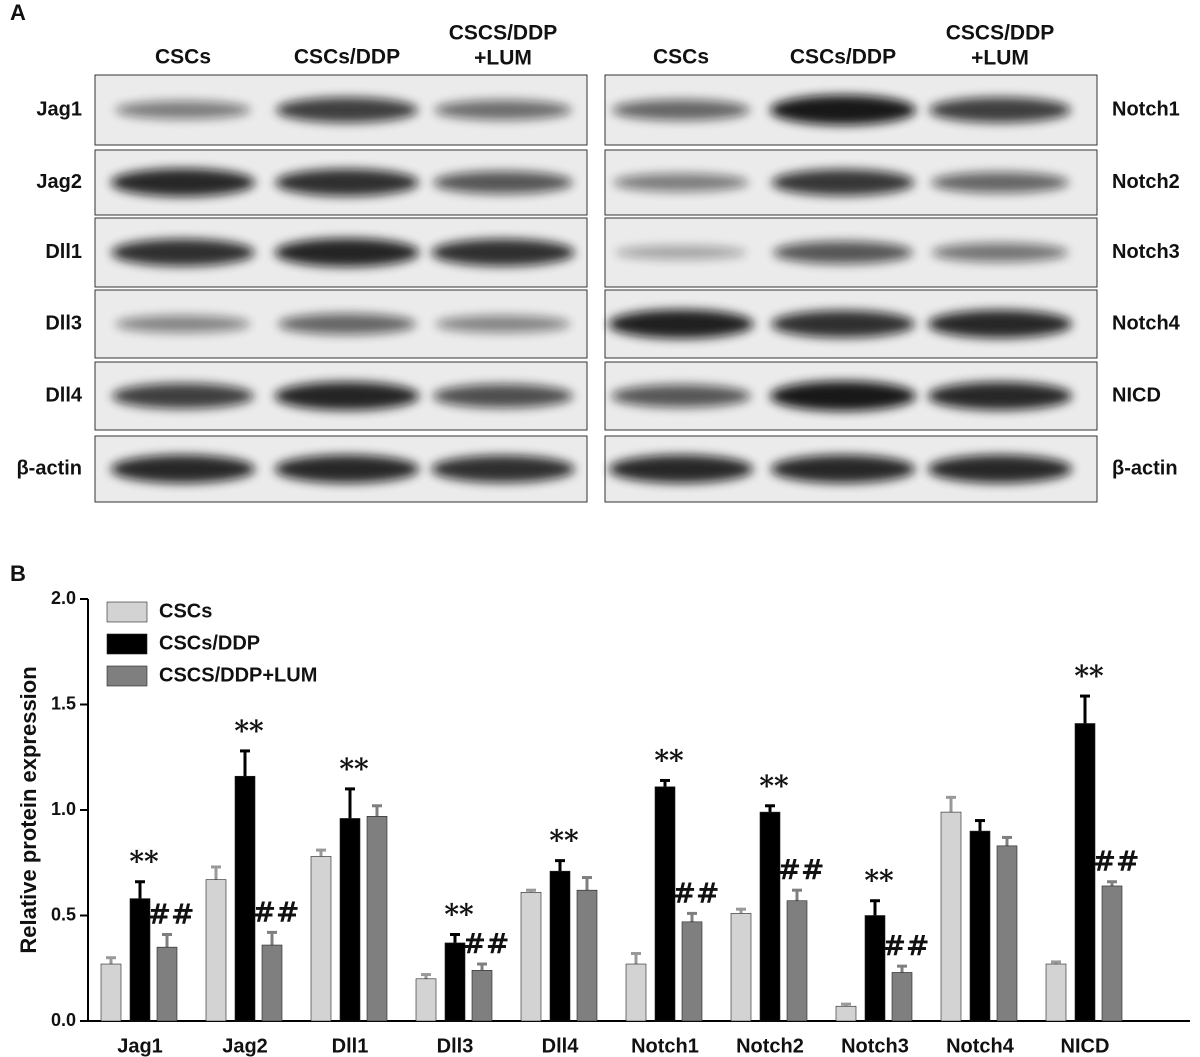 The image size is (1200, 1057). I want to click on x-tick-label: NICD, so click(1085, 1046).